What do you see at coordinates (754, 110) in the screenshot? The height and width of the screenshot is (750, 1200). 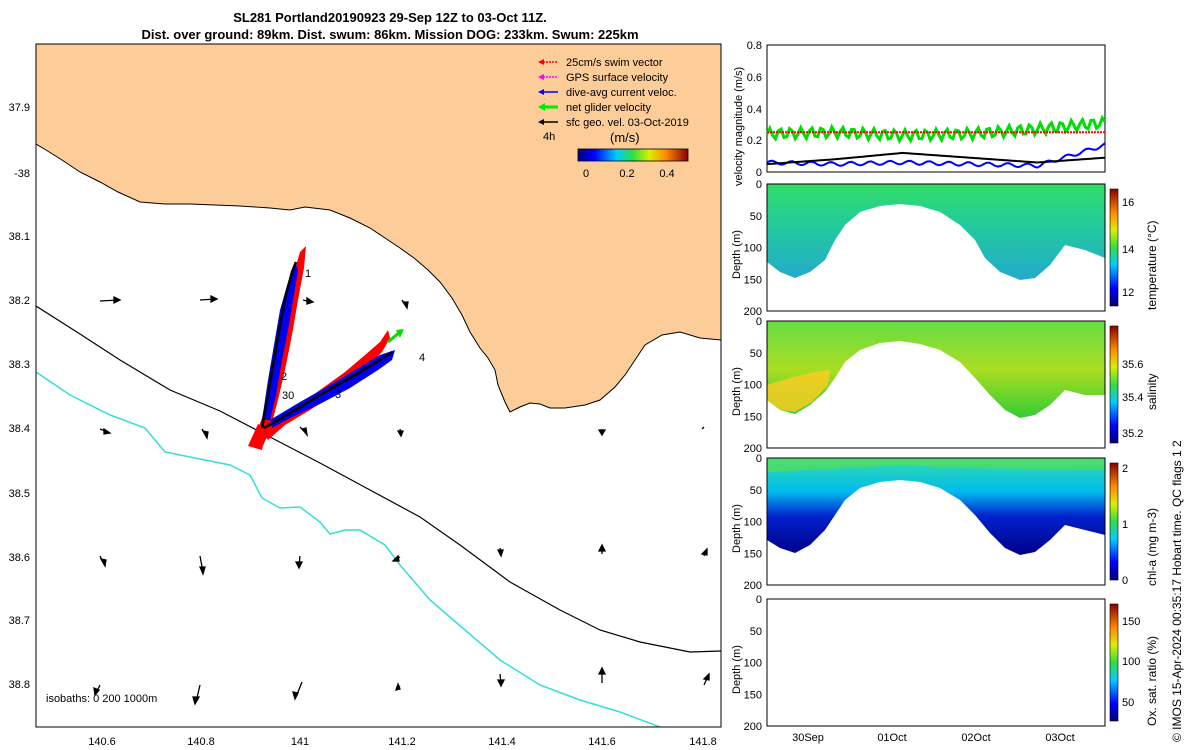 I see `velocity-y-tick: 0.4` at bounding box center [754, 110].